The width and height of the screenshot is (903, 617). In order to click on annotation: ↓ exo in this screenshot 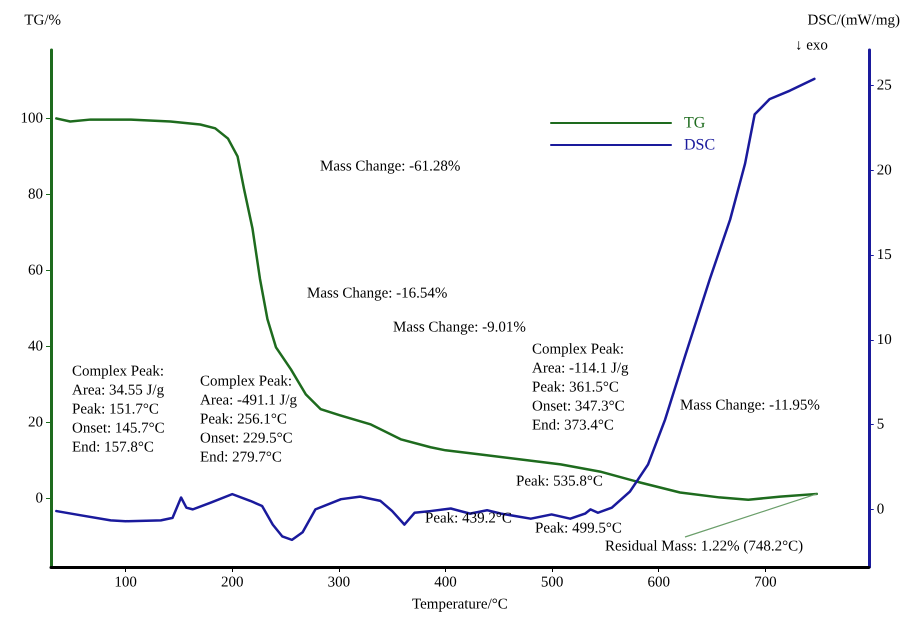, I will do `click(811, 46)`.